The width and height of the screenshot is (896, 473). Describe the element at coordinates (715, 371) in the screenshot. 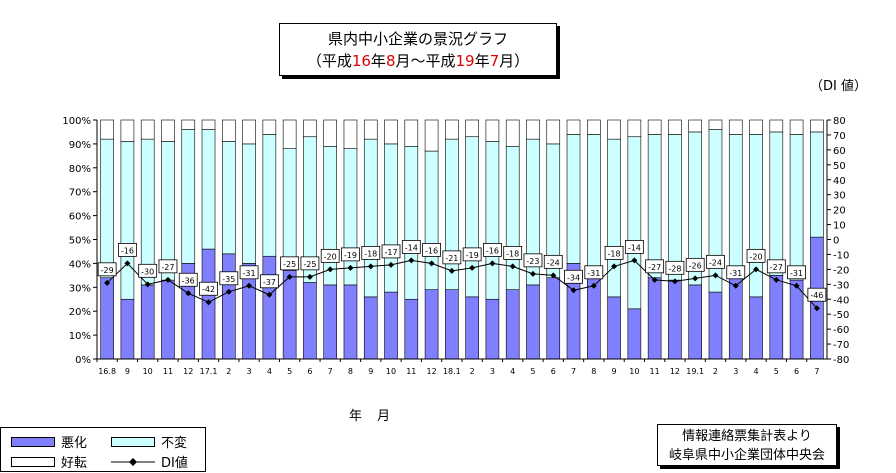

I see `x-axis-tick-label: 2` at that location.